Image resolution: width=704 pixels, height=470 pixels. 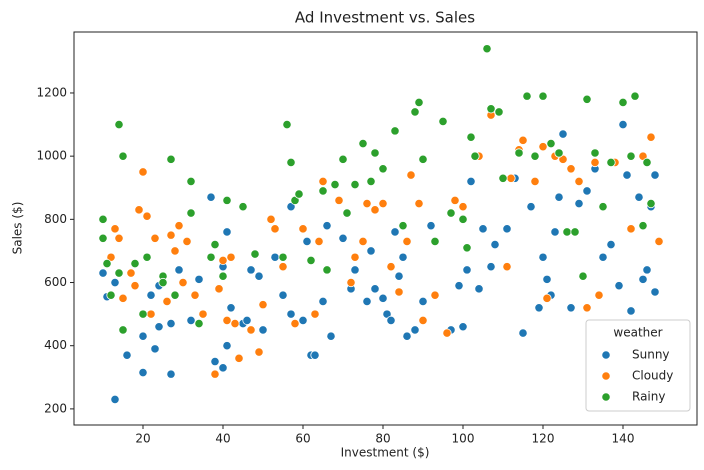 What do you see at coordinates (637, 333) in the screenshot?
I see `legend-title: weather` at bounding box center [637, 333].